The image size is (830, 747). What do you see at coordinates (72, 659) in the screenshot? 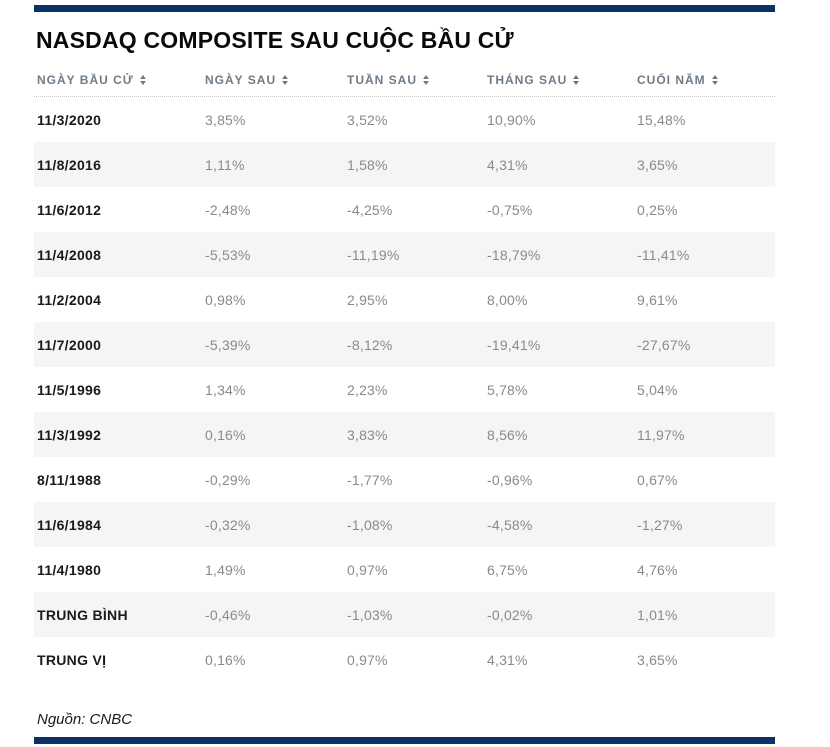
I see `row-label: TRUNG VỊ` at bounding box center [72, 659].